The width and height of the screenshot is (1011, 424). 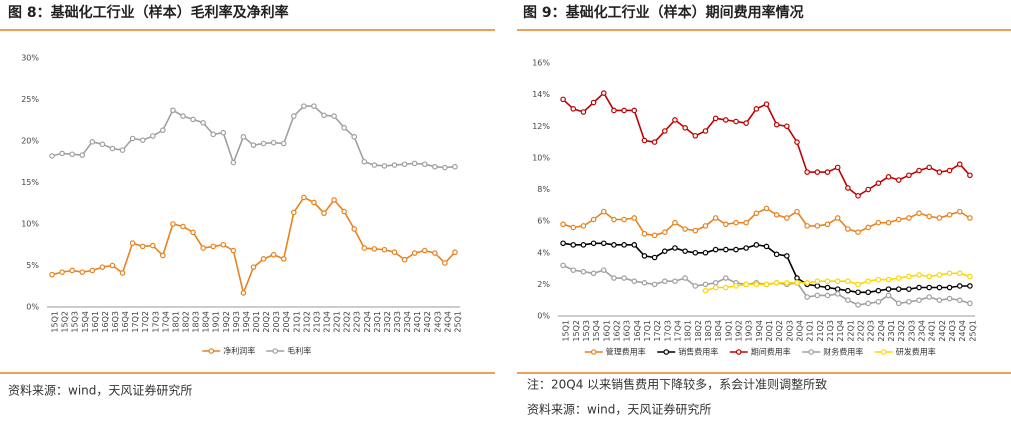 I want to click on x-tick-label: 21Q3, so click(x=830, y=331).